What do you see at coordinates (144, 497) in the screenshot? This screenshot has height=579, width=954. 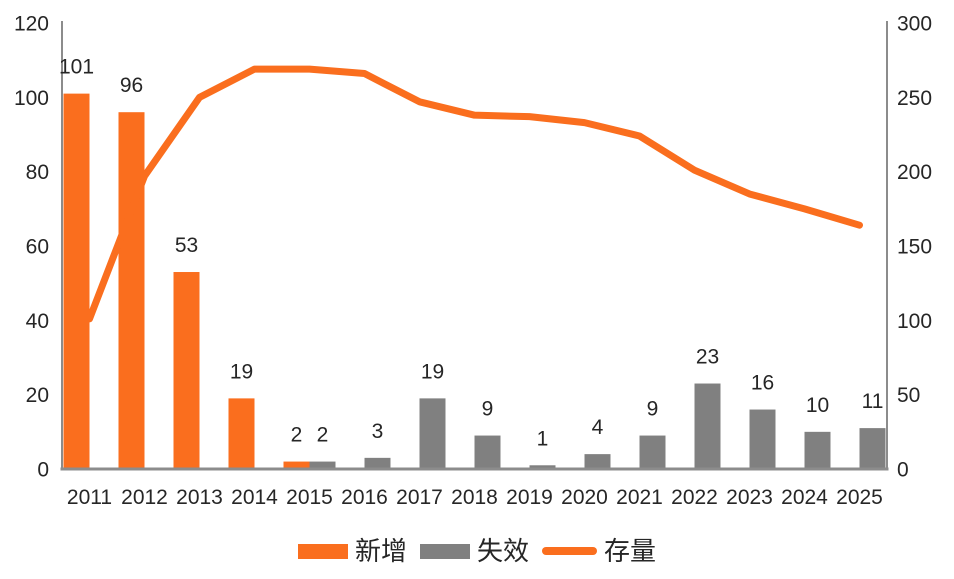 I see `x-axis-label-2012: 2012` at bounding box center [144, 497].